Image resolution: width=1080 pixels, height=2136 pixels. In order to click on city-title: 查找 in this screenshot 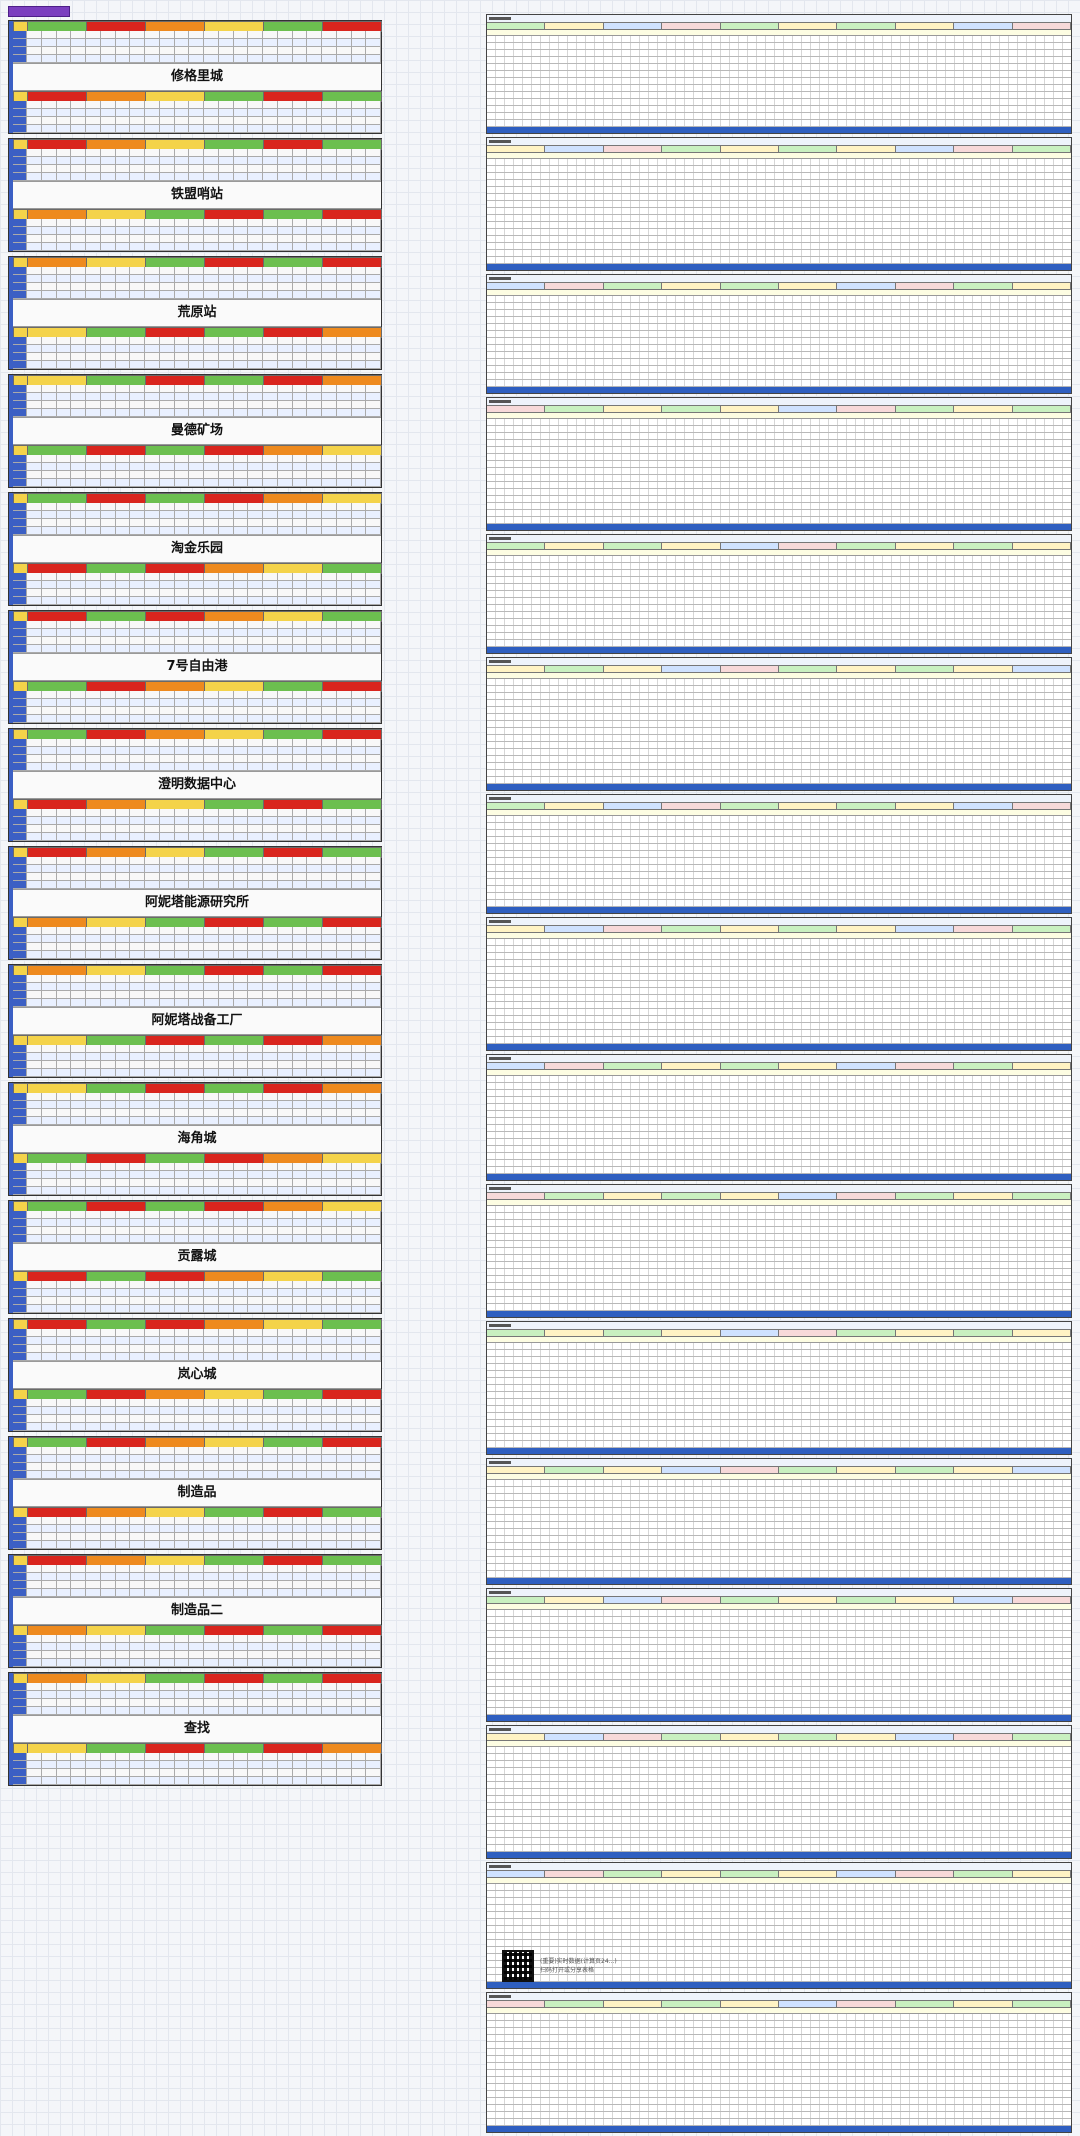, I will do `click(197, 1729)`.